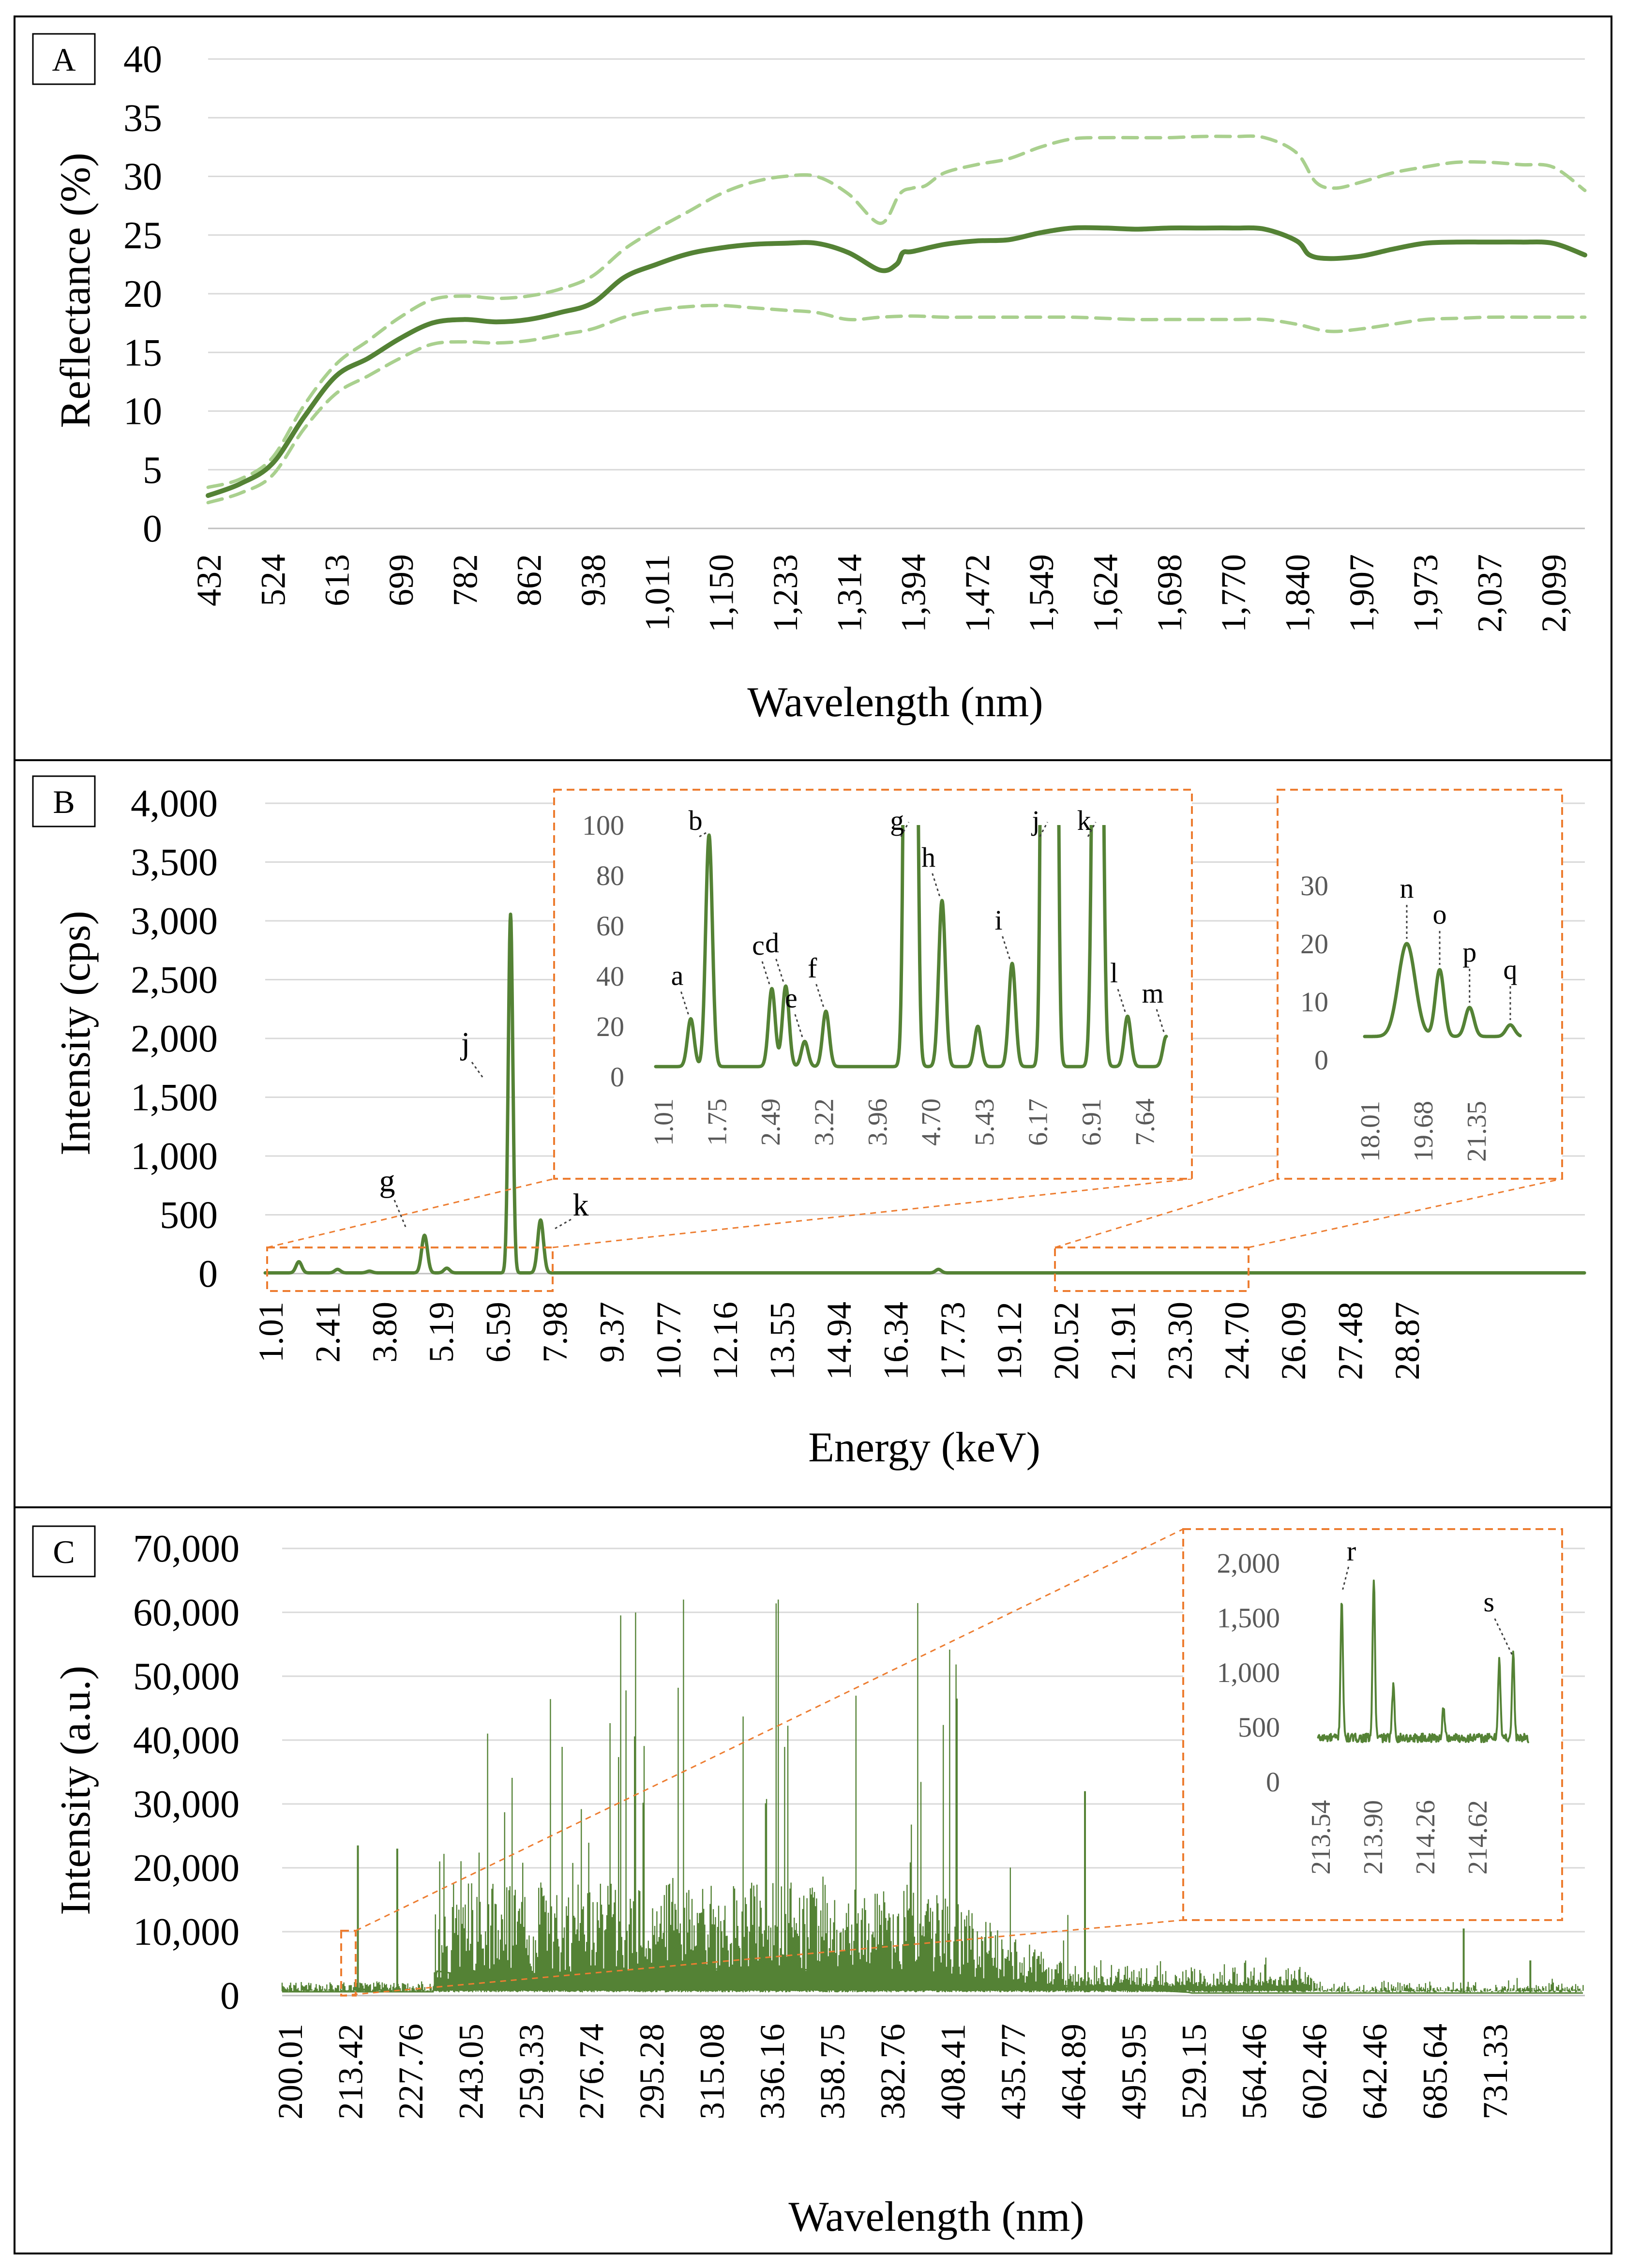 This screenshot has width=1626, height=2268. Describe the element at coordinates (478, 1071) in the screenshot. I see `panel-b-peak-leader` at that location.